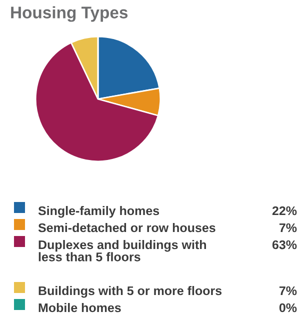  Describe the element at coordinates (79, 307) in the screenshot. I see `legend-label: Mobile homes` at that location.